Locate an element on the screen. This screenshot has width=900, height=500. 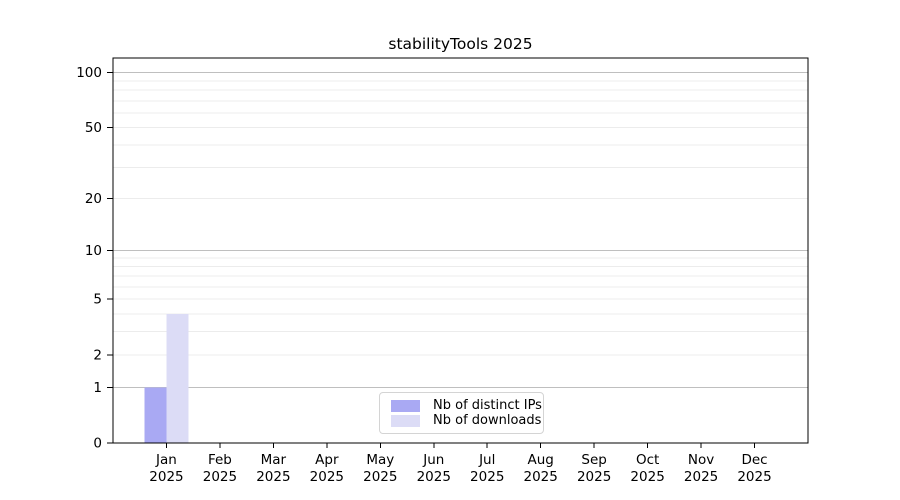
y-tick-label: 1 is located at coordinates (97, 388).